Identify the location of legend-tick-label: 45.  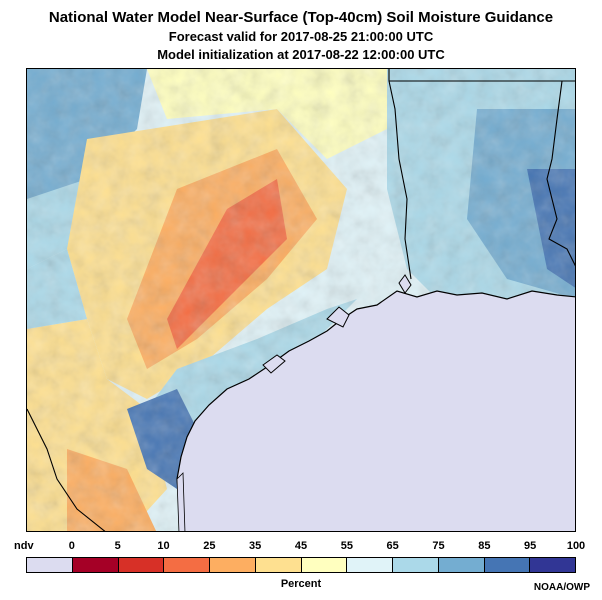
(301, 546).